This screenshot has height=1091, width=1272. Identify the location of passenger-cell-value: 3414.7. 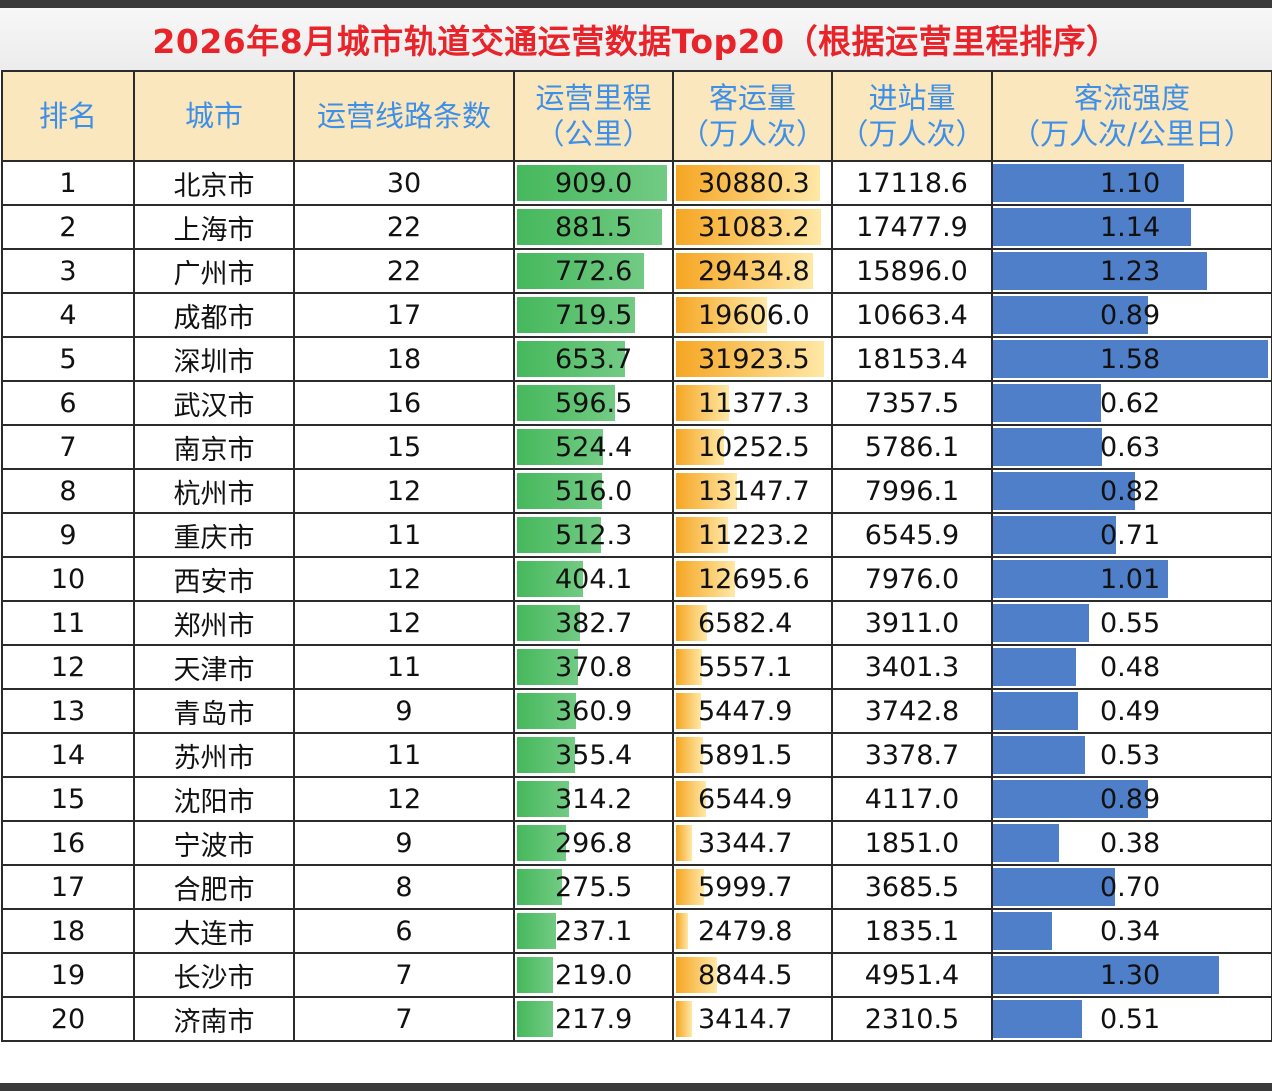
(745, 1019).